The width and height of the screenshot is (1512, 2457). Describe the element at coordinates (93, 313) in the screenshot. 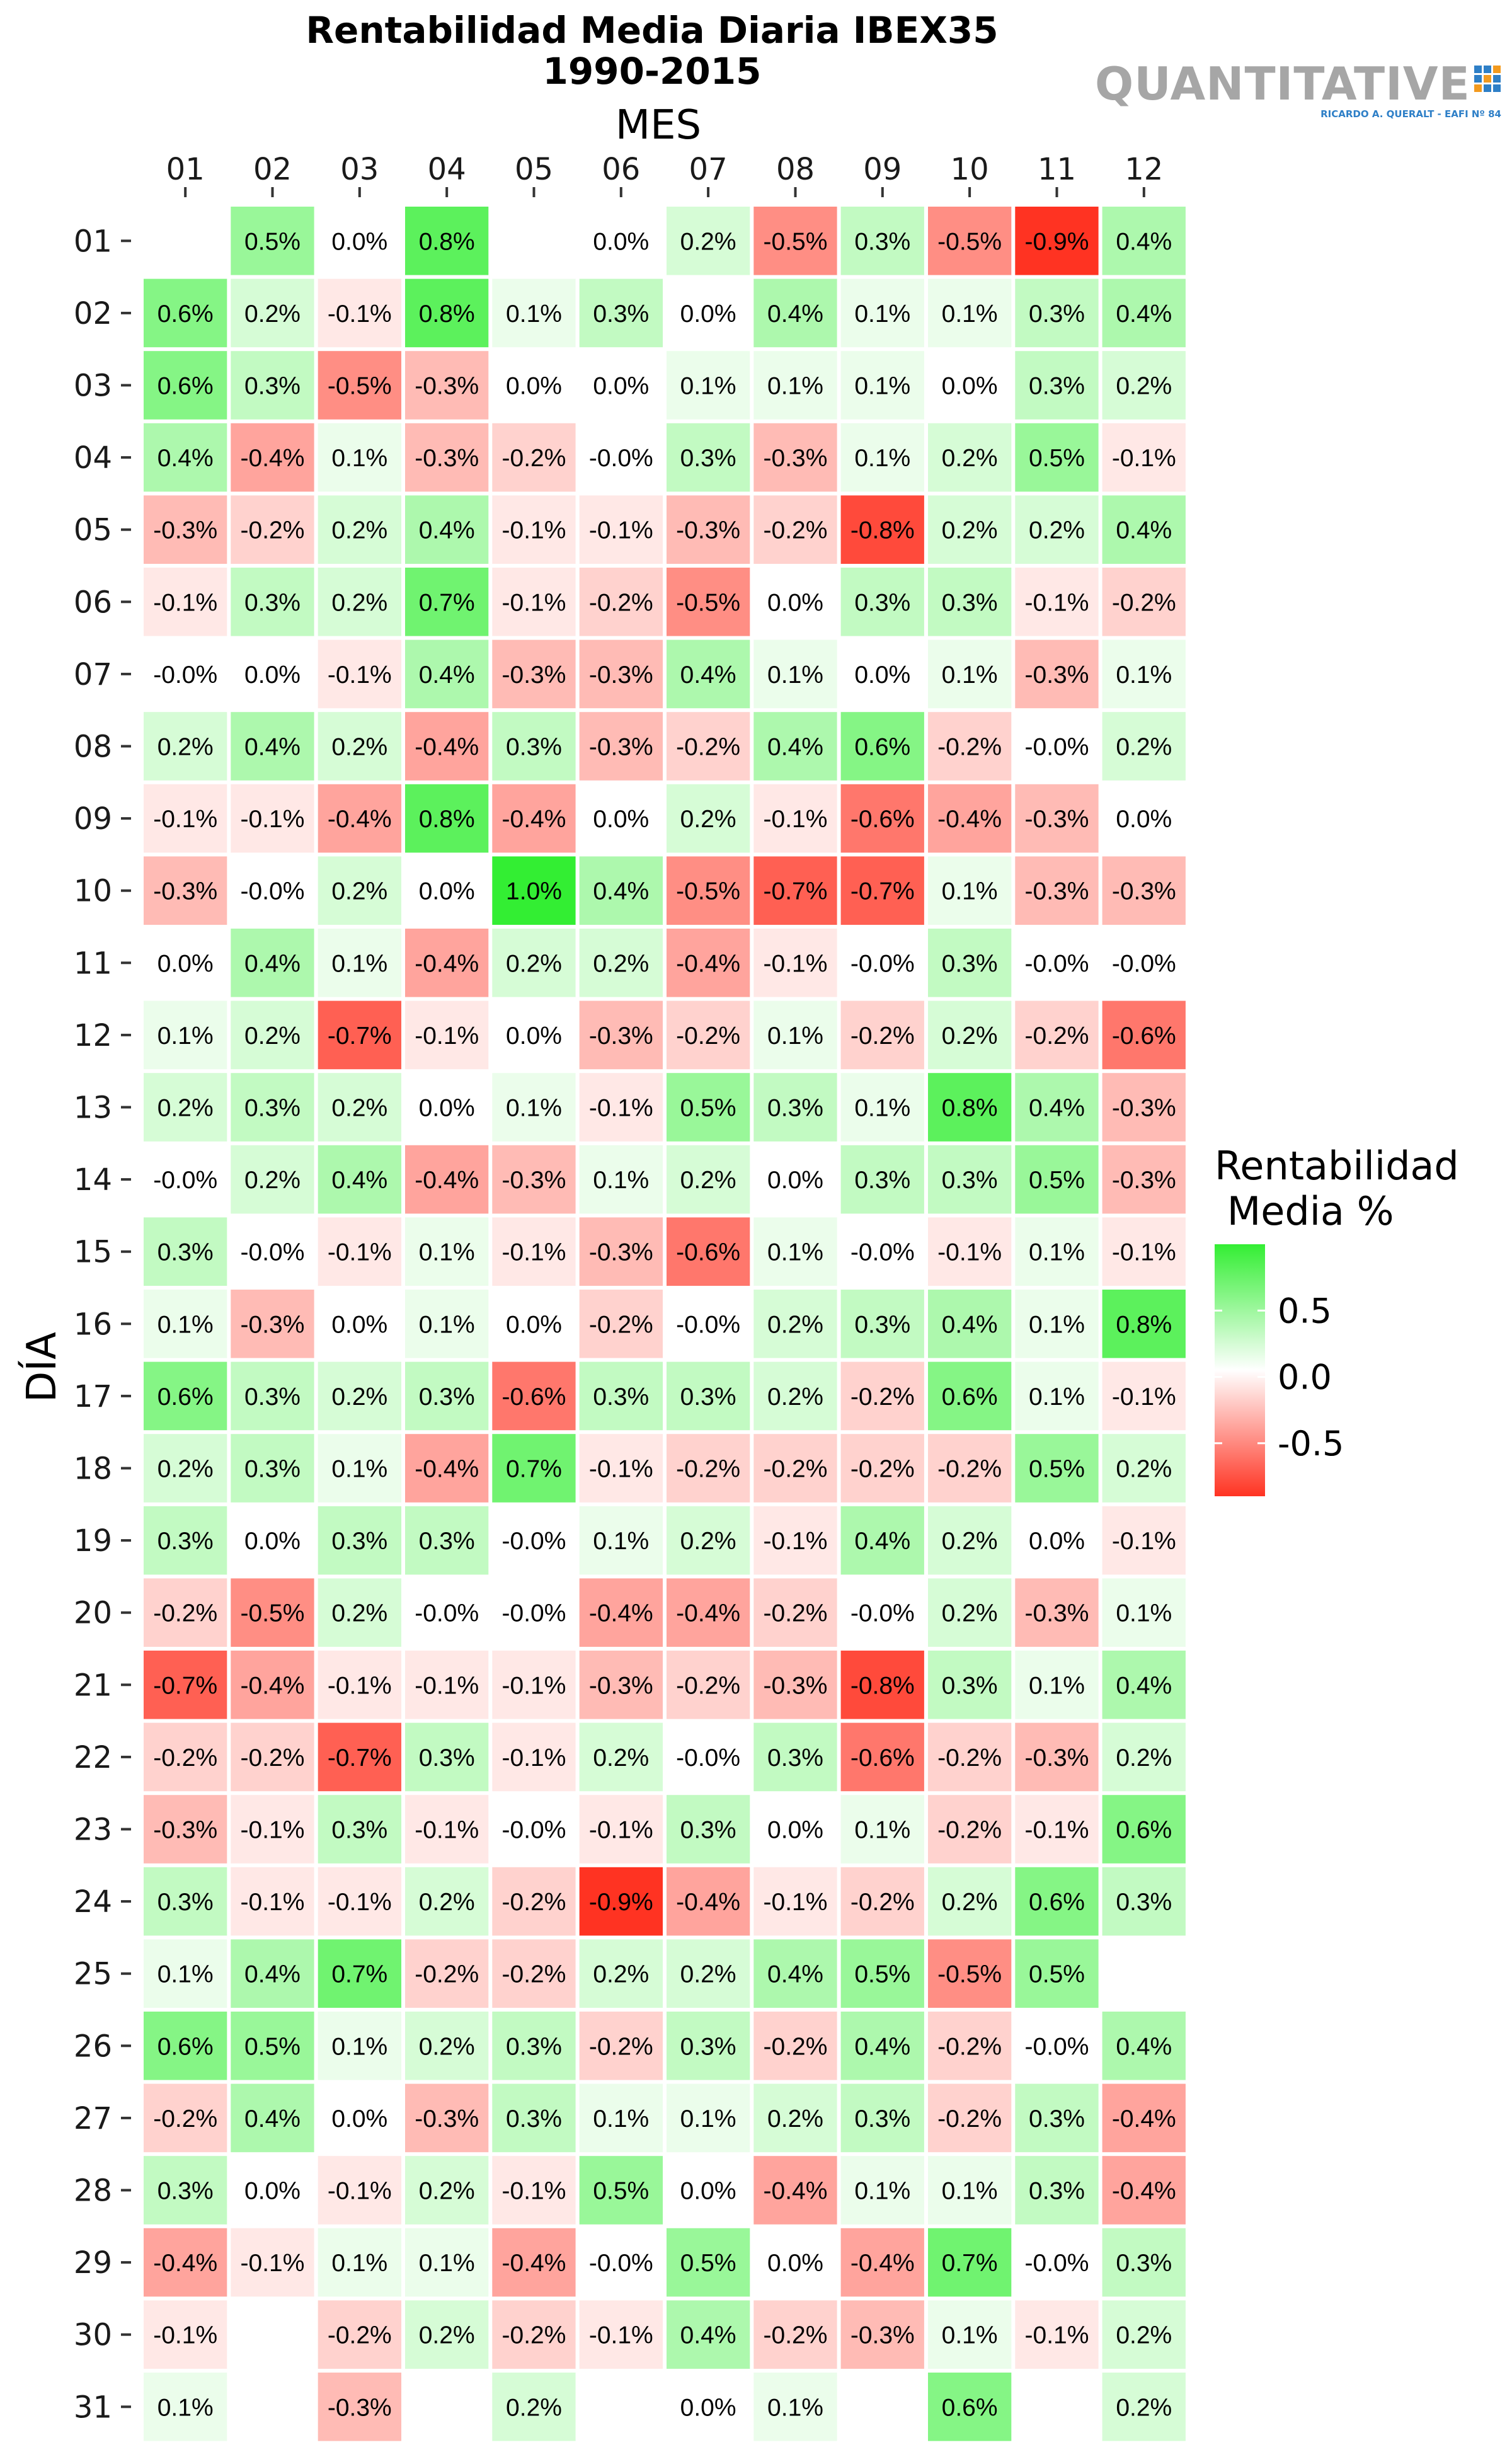

I see `y-tick-label: 02` at that location.